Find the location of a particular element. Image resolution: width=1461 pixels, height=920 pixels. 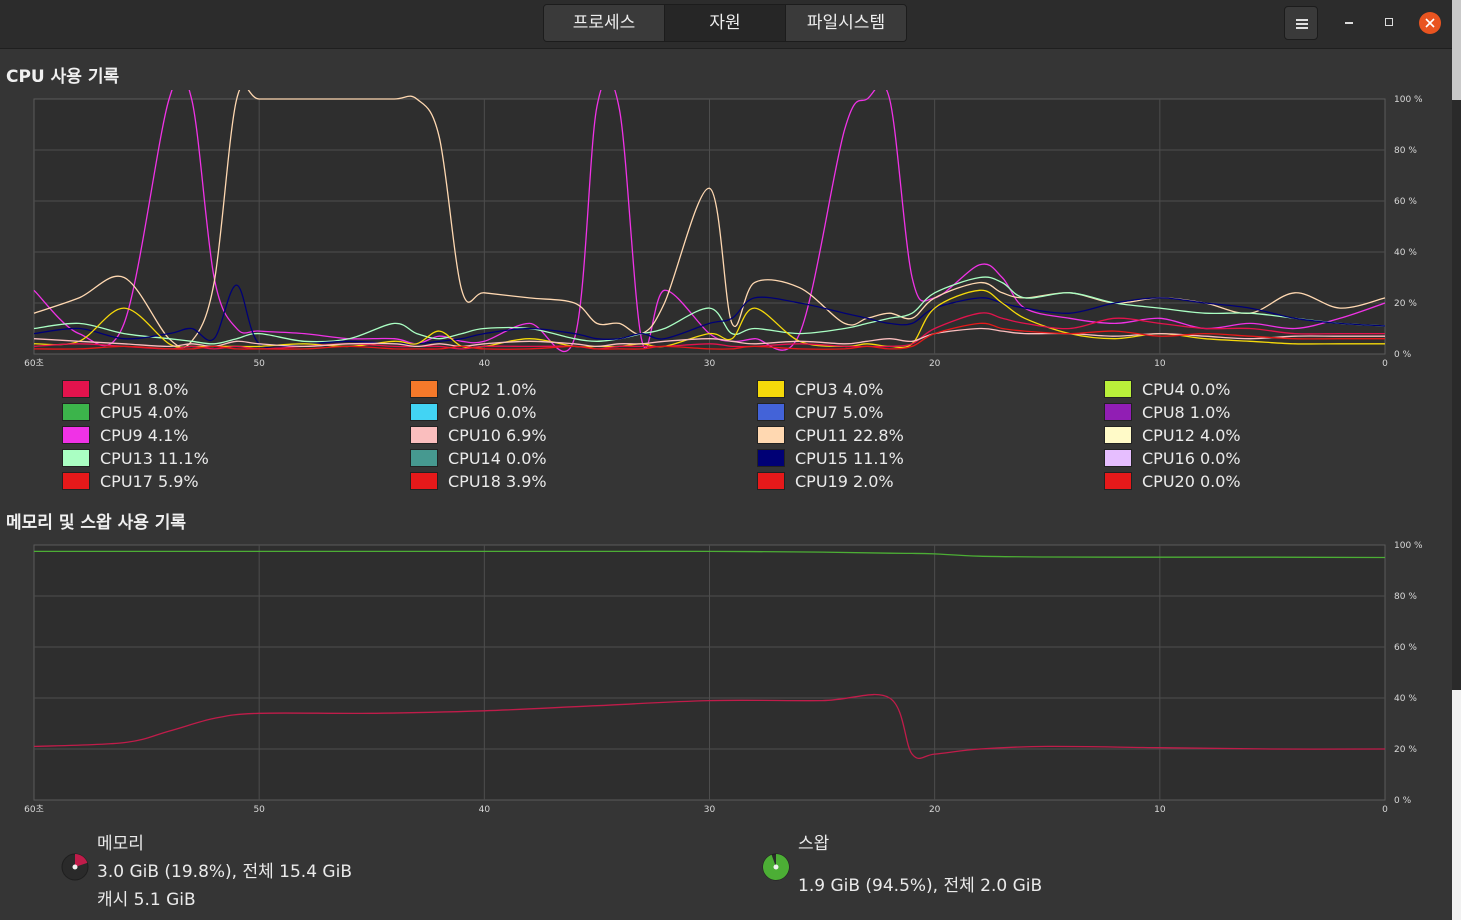

swap-pie-center is located at coordinates (776, 867).